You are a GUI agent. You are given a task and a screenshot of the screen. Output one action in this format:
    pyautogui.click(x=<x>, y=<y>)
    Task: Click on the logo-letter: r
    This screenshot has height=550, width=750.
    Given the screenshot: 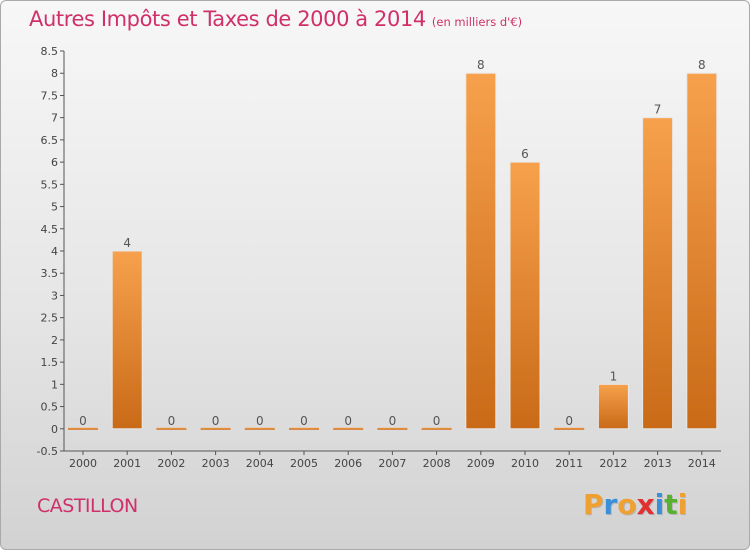 What is the action you would take?
    pyautogui.click(x=610, y=504)
    